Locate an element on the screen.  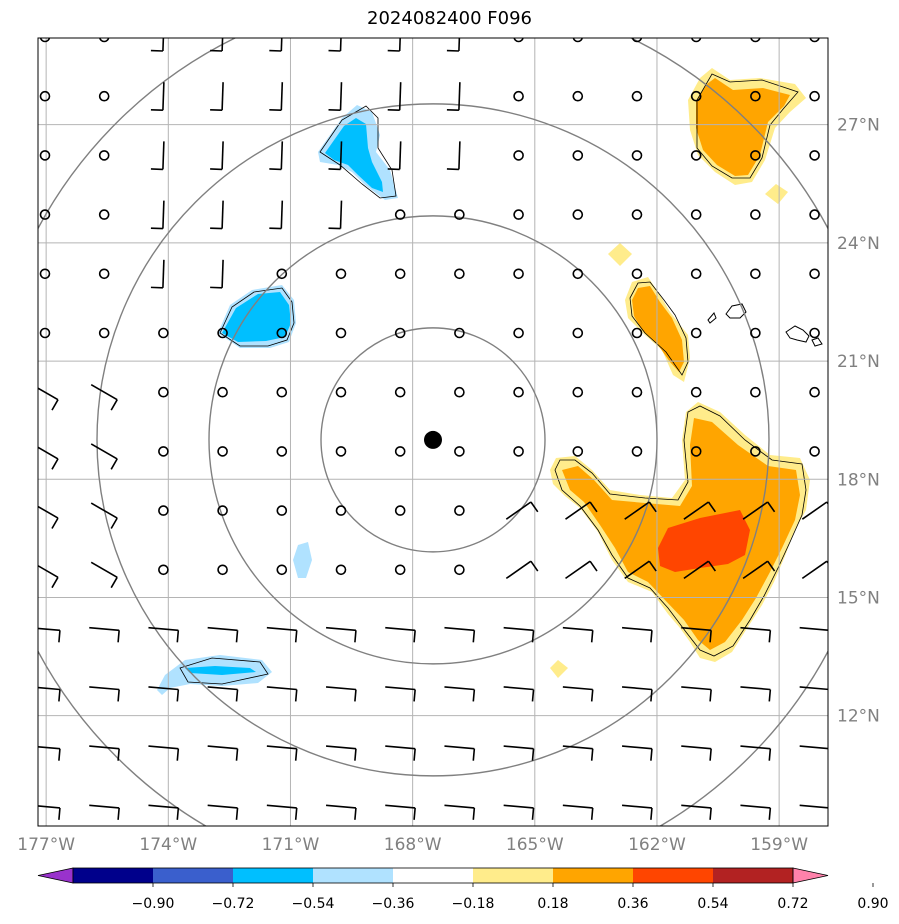
longitude-label: 168°W is located at coordinates (413, 845).